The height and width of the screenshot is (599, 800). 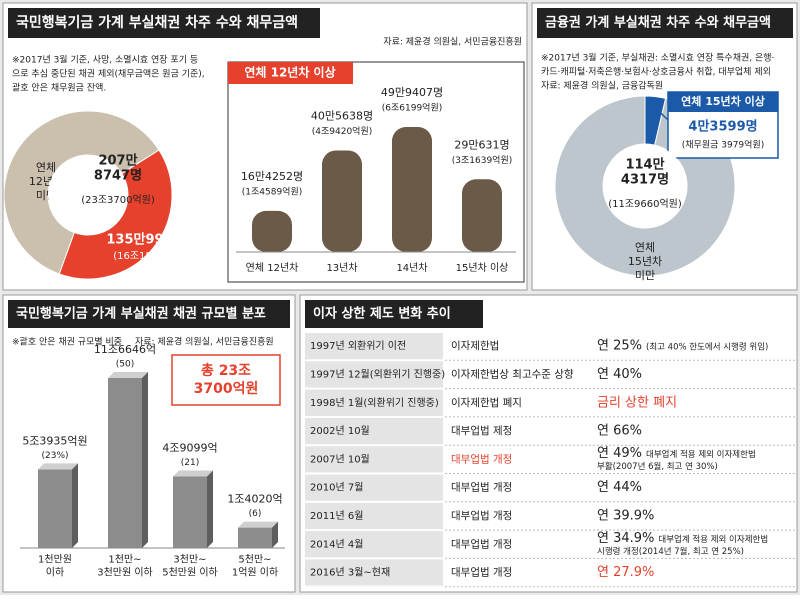 What do you see at coordinates (255, 514) in the screenshot?
I see `amount-label: (6)` at bounding box center [255, 514].